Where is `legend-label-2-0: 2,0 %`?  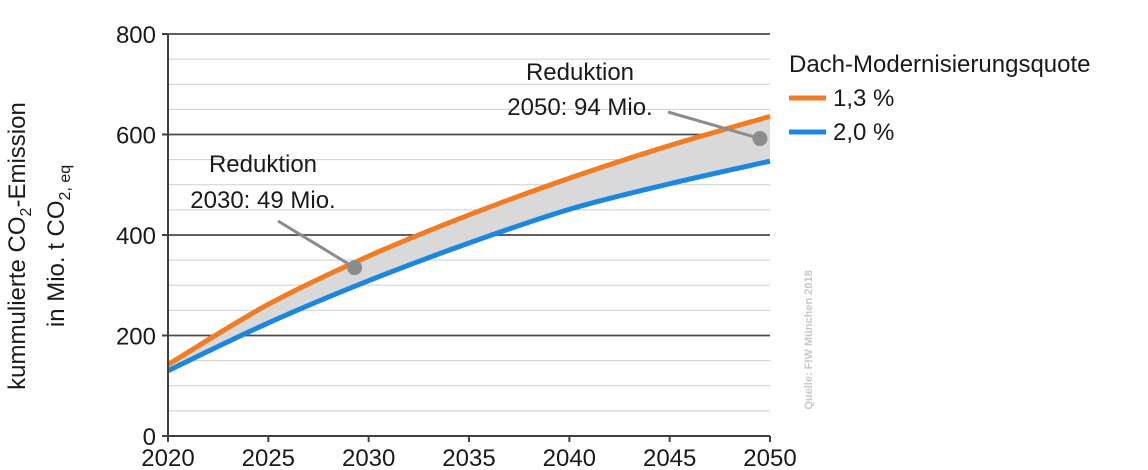
legend-label-2-0: 2,0 % is located at coordinates (863, 132).